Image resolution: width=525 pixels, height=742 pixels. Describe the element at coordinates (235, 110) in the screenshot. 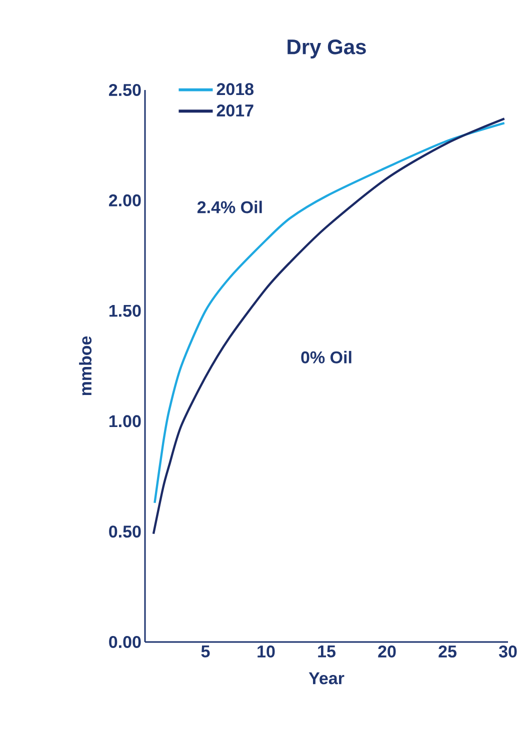

I see `legend-label: 2017` at that location.